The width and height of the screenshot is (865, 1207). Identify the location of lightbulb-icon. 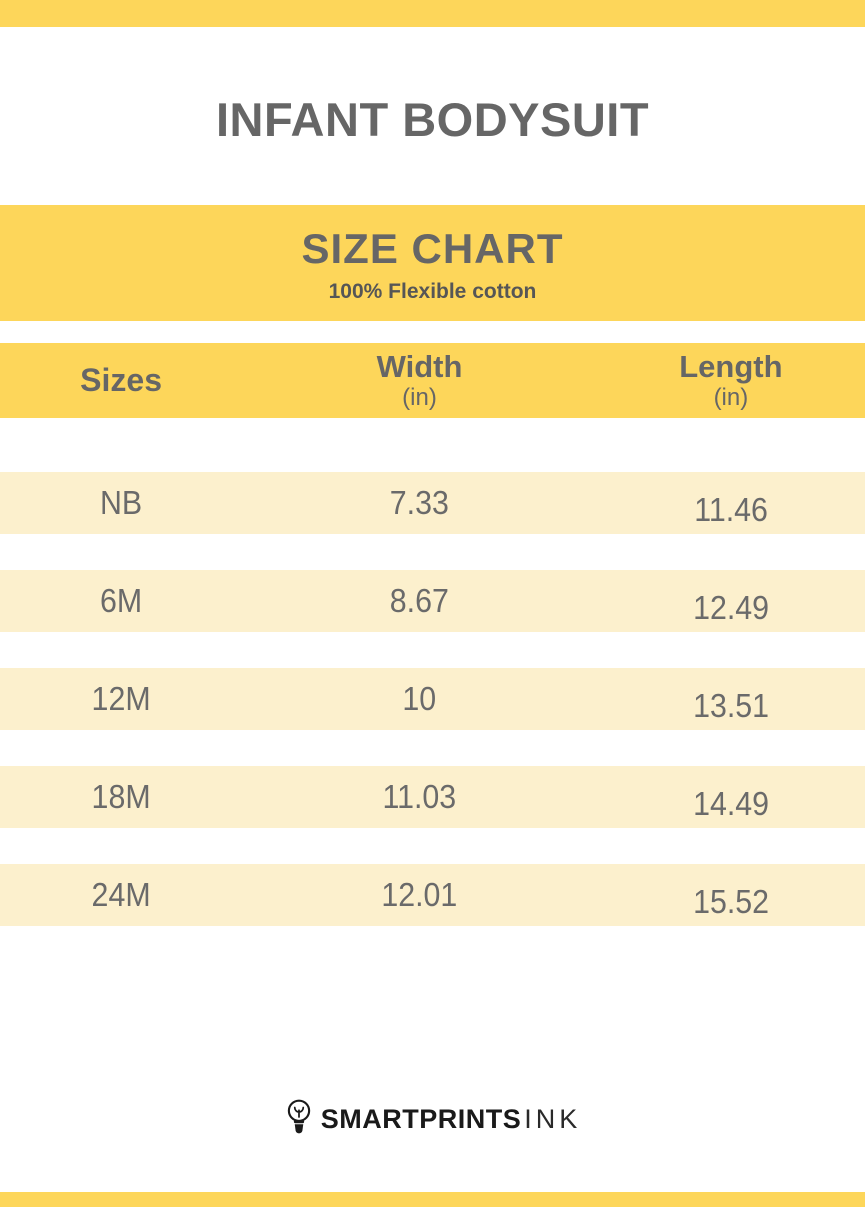
(299, 1120).